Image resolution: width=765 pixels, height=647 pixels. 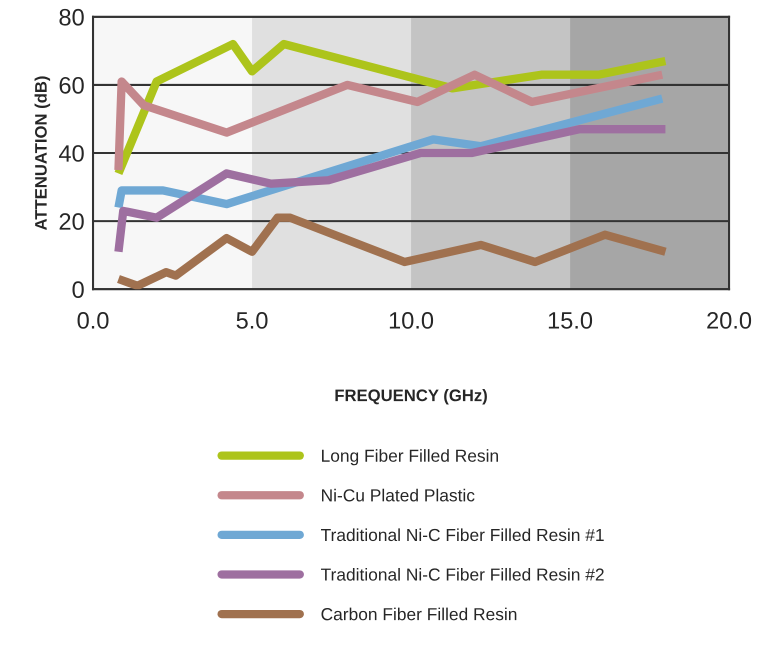 What do you see at coordinates (72, 85) in the screenshot?
I see `y-tick-label: 60` at bounding box center [72, 85].